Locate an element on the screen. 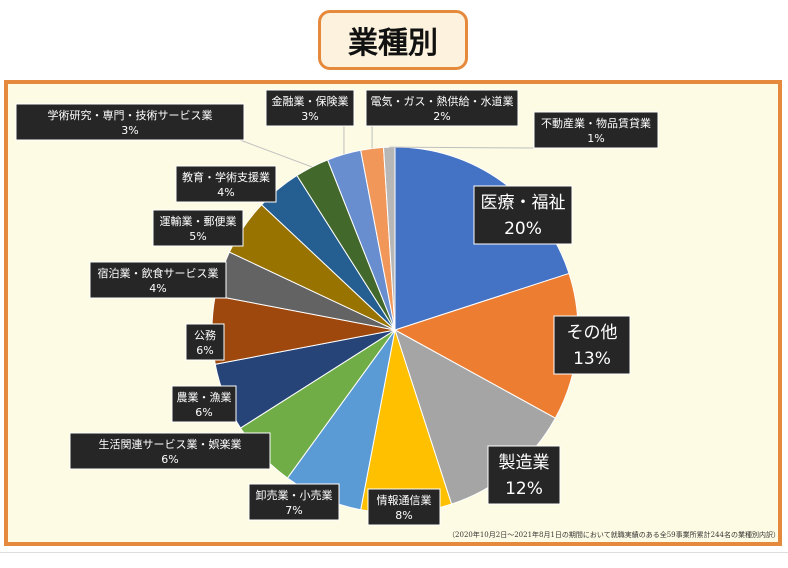  slice-name: 学術研究・専門・技術サービス業 is located at coordinates (130, 115).